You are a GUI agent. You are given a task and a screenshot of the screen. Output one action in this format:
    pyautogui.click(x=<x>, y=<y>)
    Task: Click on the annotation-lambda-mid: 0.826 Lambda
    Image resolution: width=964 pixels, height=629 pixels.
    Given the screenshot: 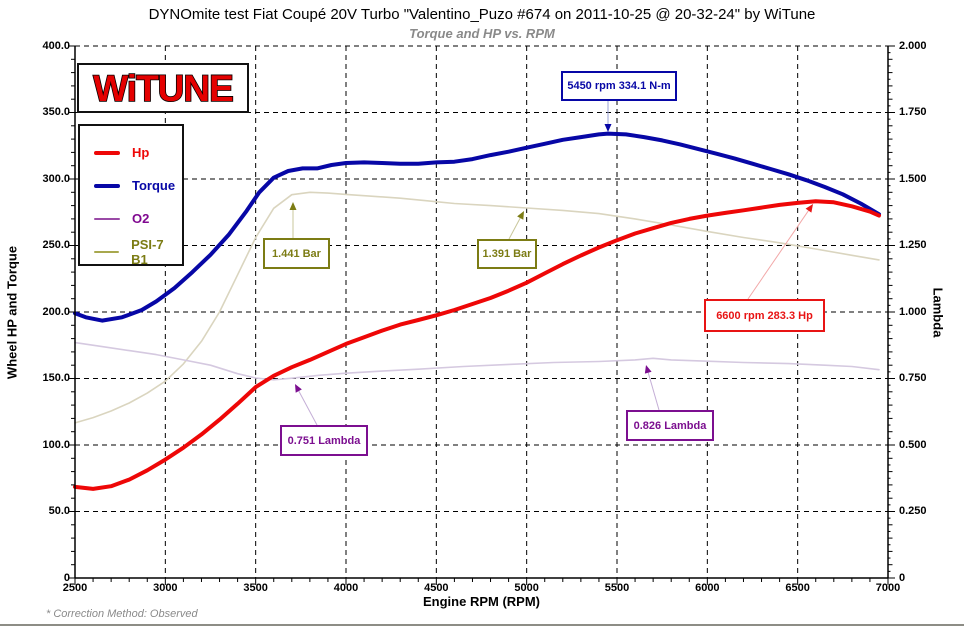 What is the action you would take?
    pyautogui.click(x=670, y=425)
    